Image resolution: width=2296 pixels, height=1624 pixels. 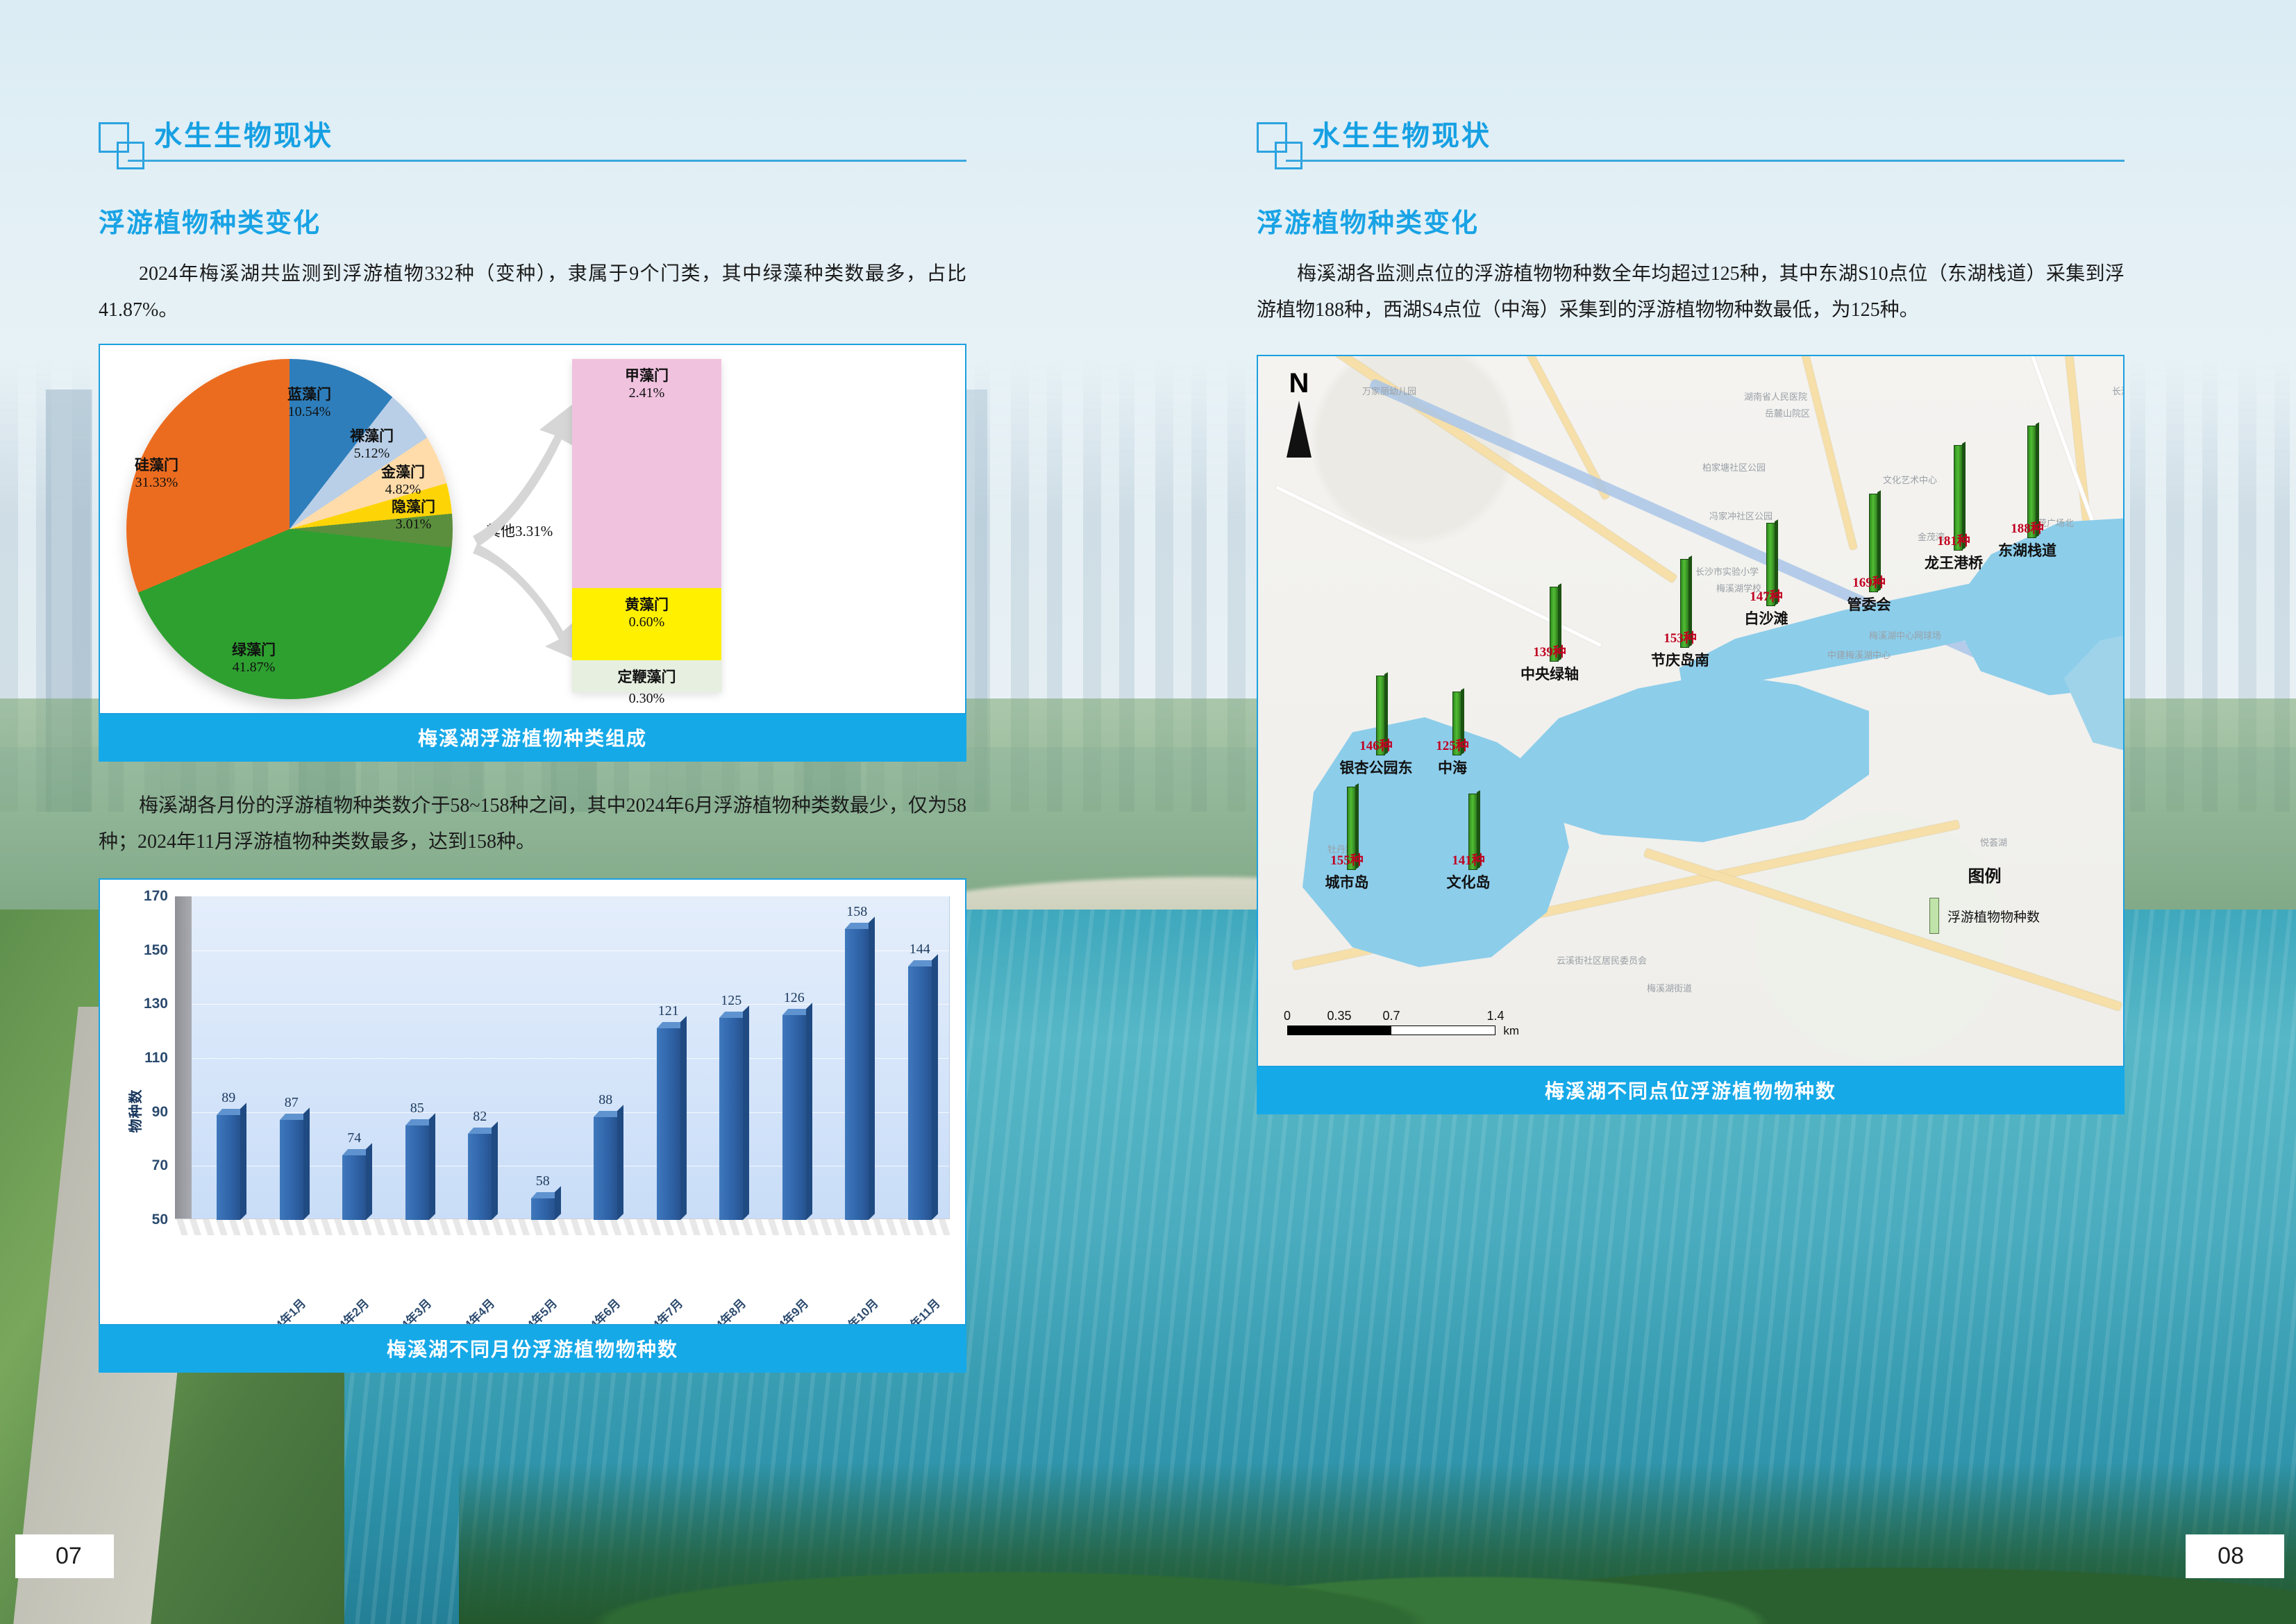 I want to click on map-bg-label: 柏家塘社区公园, so click(x=1734, y=468).